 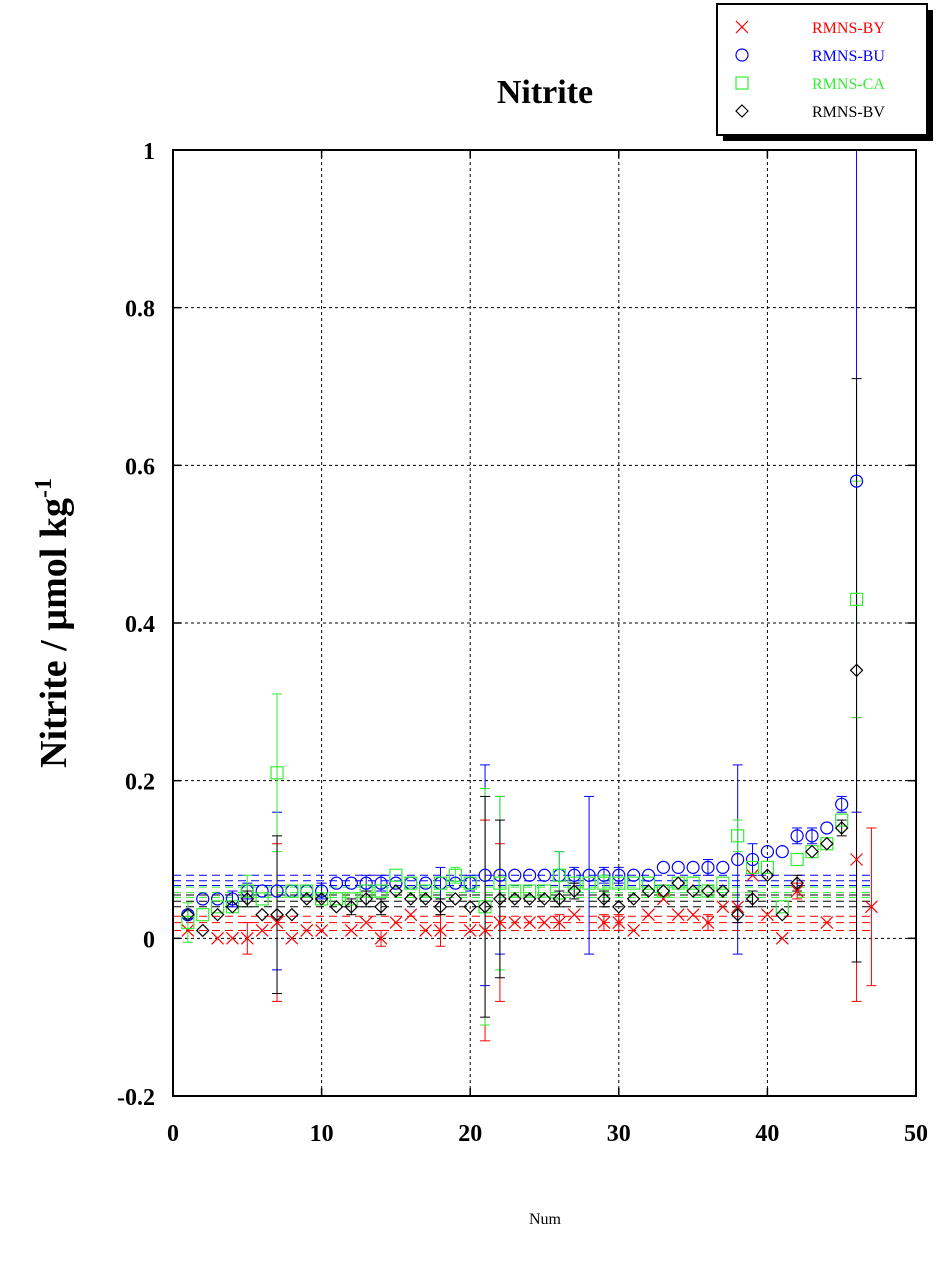 I want to click on legend-label: RMNS-BY, so click(x=848, y=28).